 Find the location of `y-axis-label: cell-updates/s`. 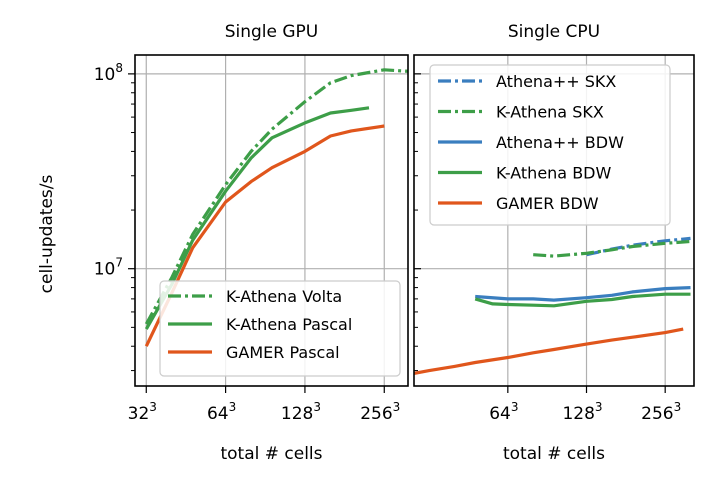

y-axis-label: cell-updates/s is located at coordinates (47, 233).